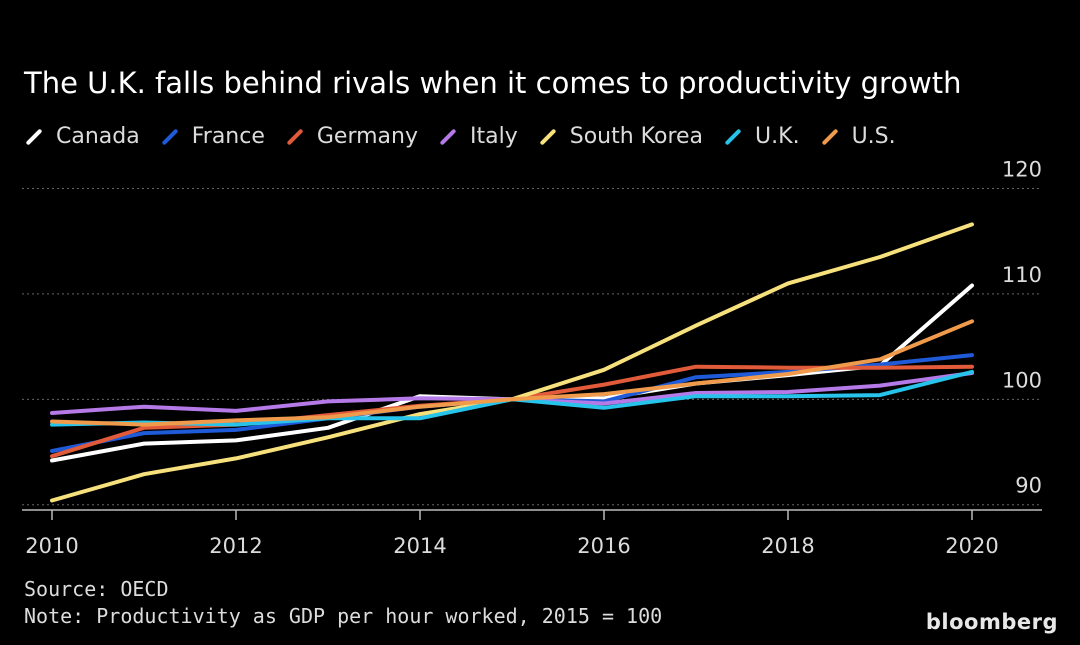  Describe the element at coordinates (494, 136) in the screenshot. I see `legend-label: Italy` at that location.